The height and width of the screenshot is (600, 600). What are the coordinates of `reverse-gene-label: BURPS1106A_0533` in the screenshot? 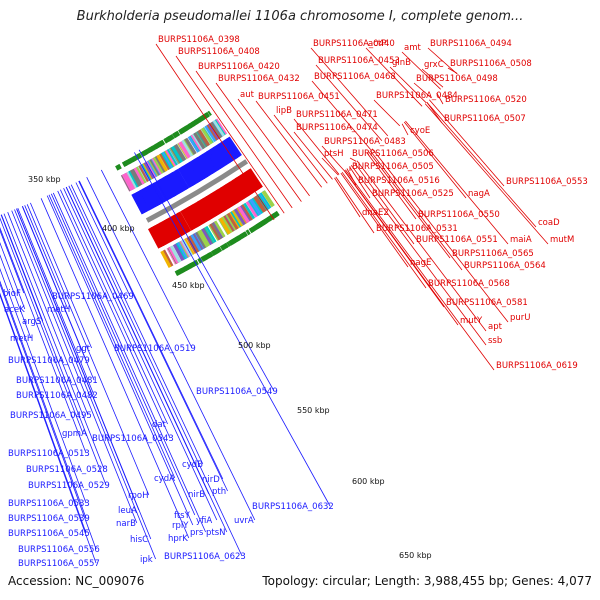 It's located at (49, 504).